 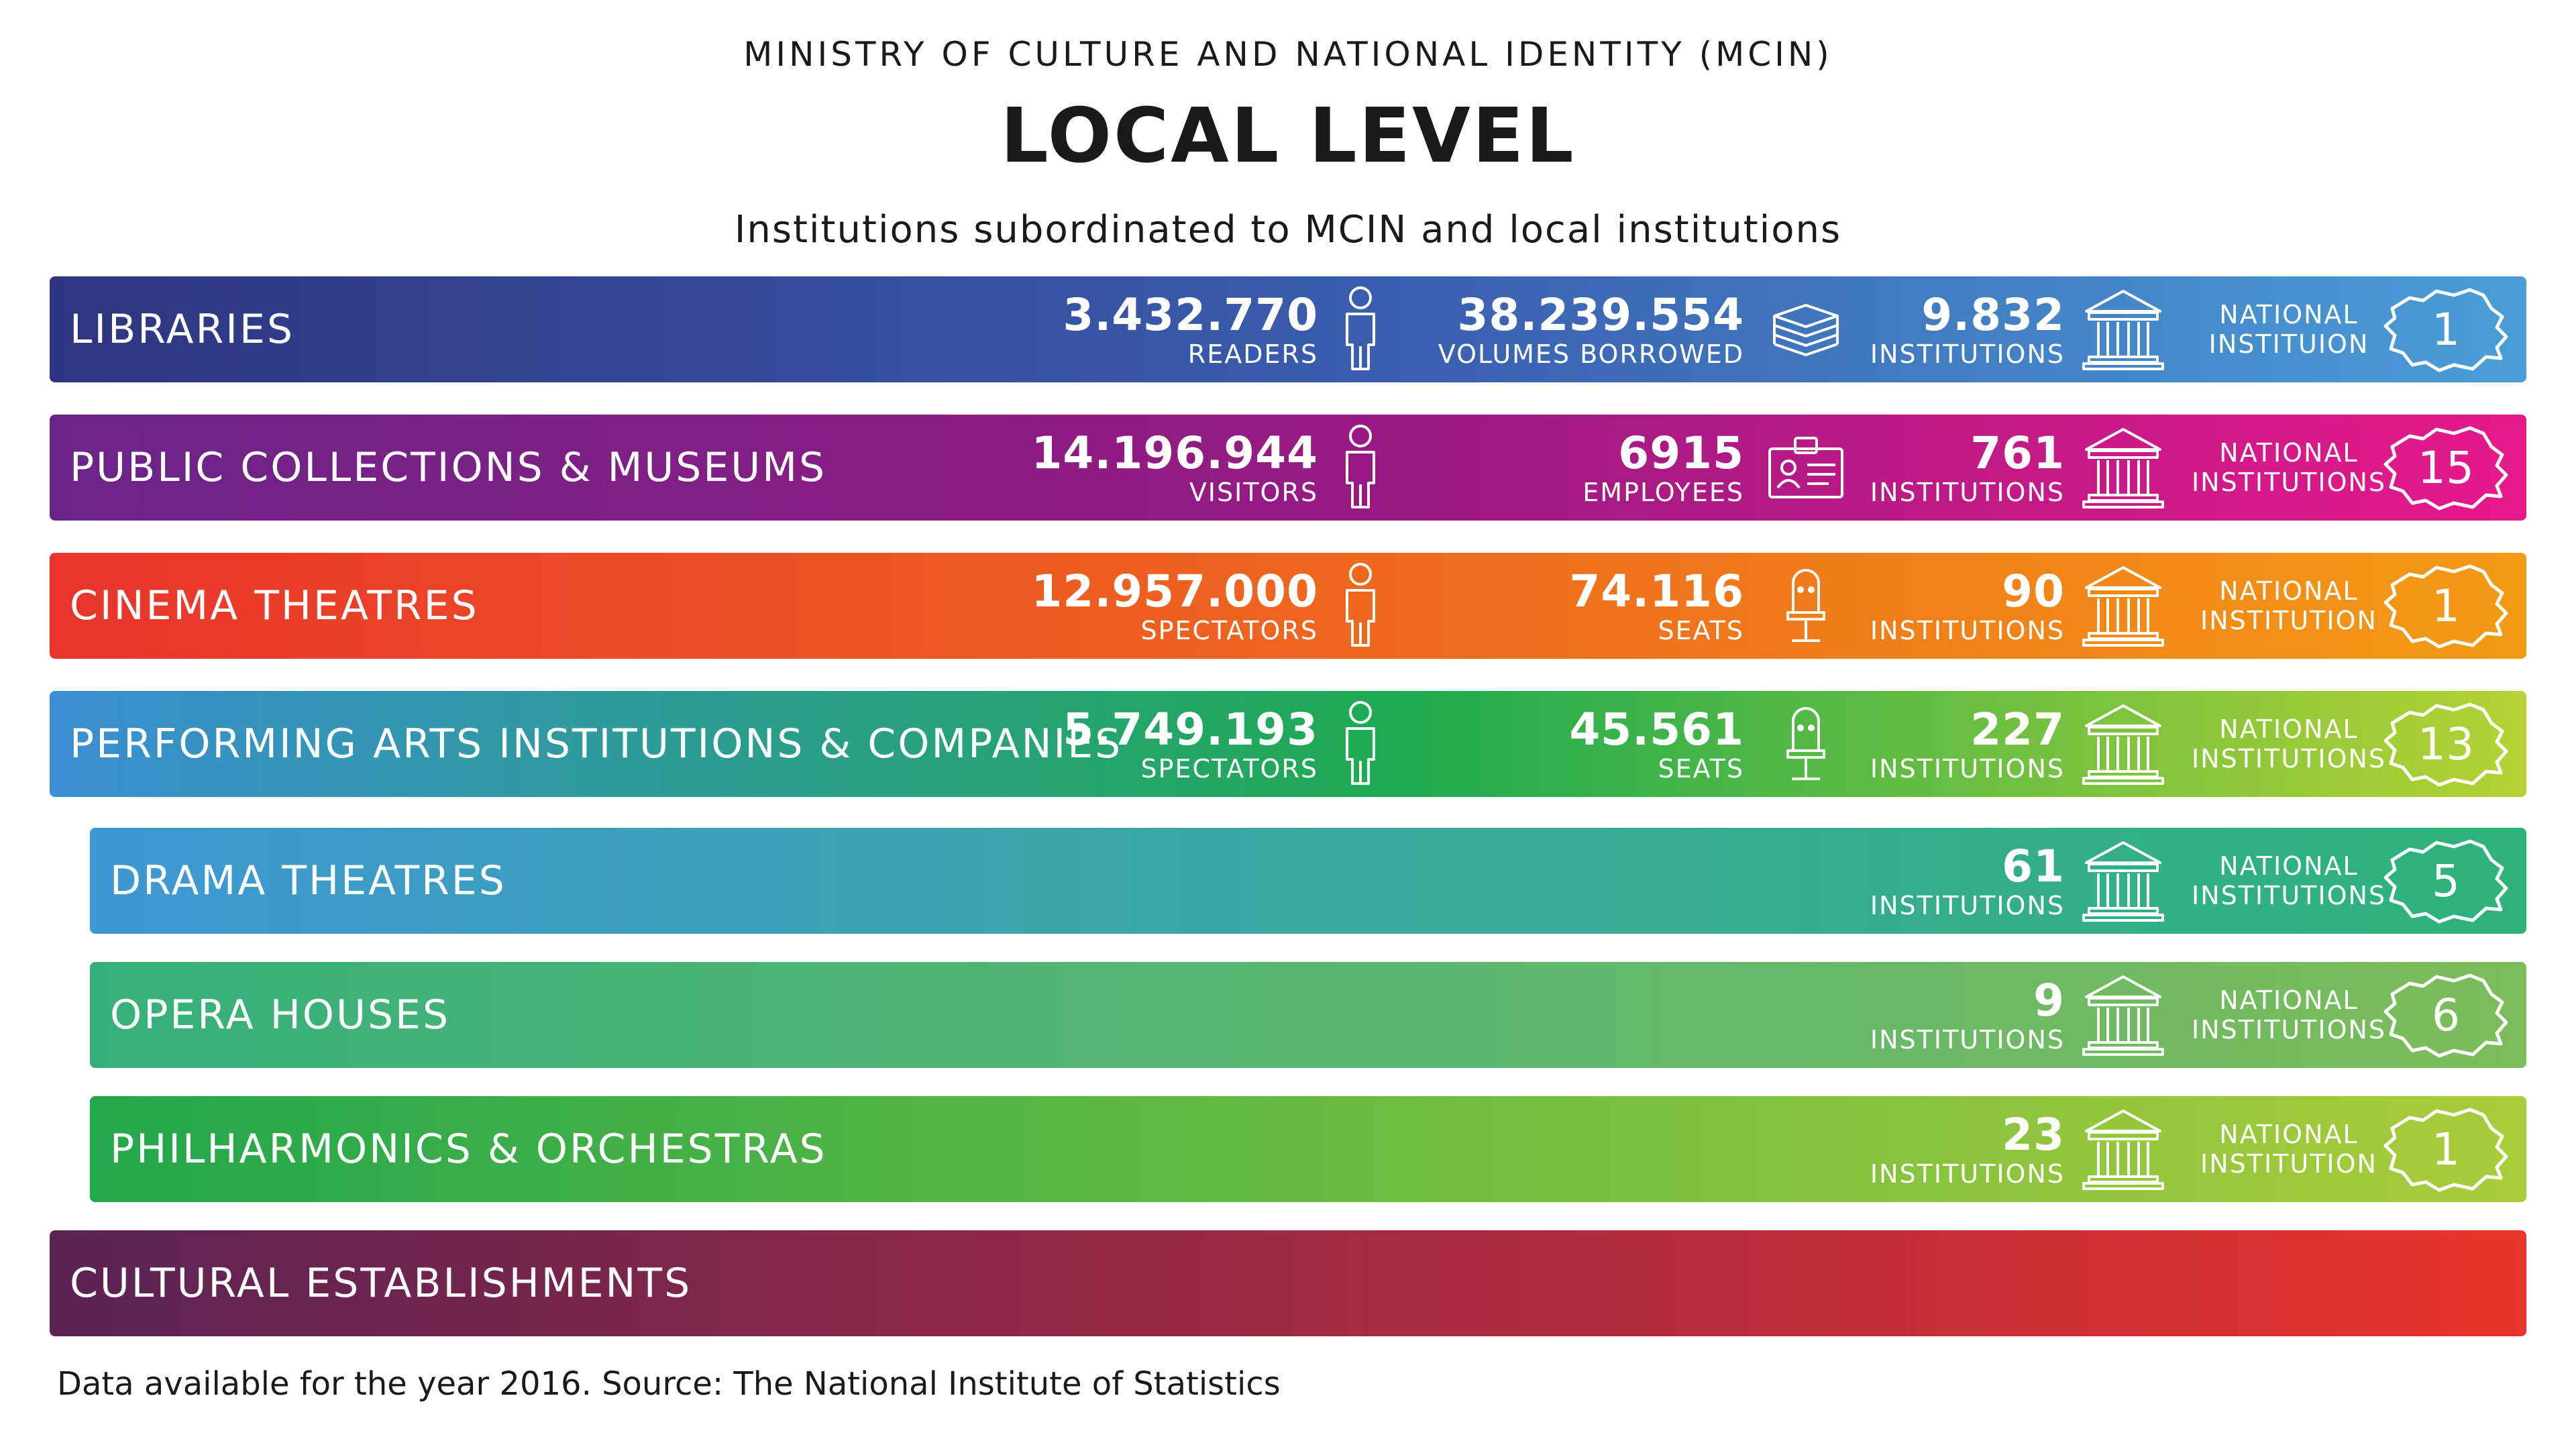 What do you see at coordinates (280, 1014) in the screenshot?
I see `category-name: OPERA HOUSES` at bounding box center [280, 1014].